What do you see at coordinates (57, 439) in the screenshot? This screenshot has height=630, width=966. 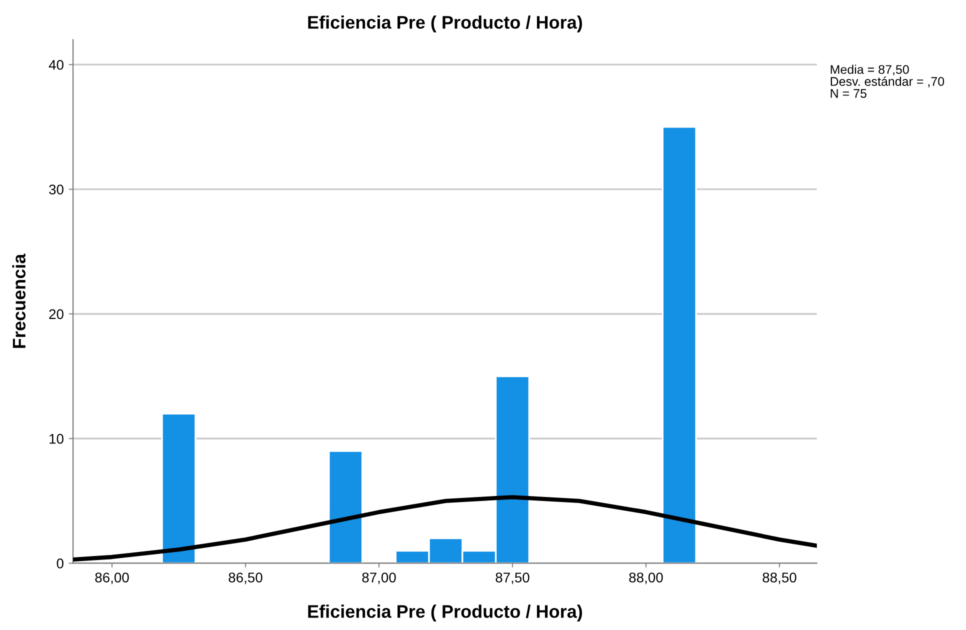 I see `y-tick-label: 10` at bounding box center [57, 439].